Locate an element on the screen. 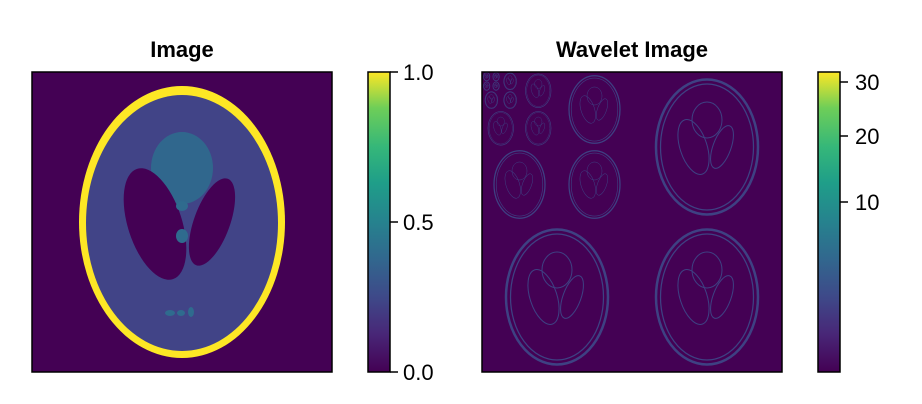 The height and width of the screenshot is (404, 922). wavelet-band-l3-horizontal is located at coordinates (510, 81).